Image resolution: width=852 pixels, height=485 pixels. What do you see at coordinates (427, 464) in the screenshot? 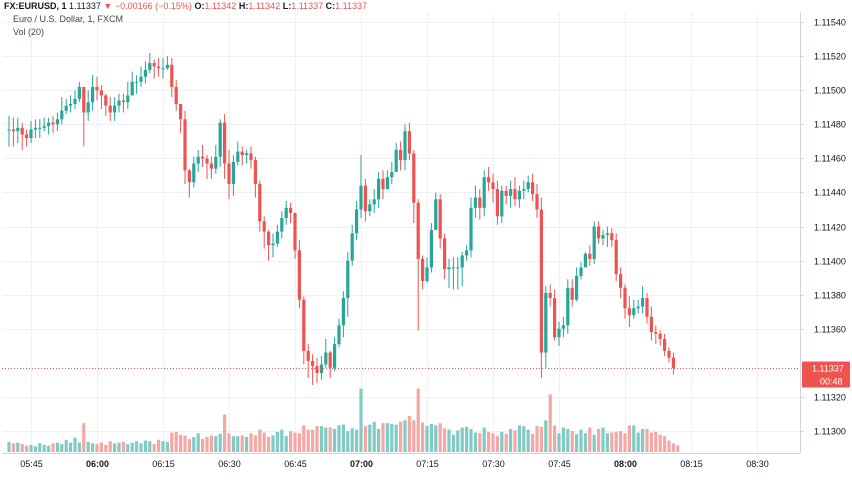
I see `x-tick-label: 07:15` at bounding box center [427, 464].